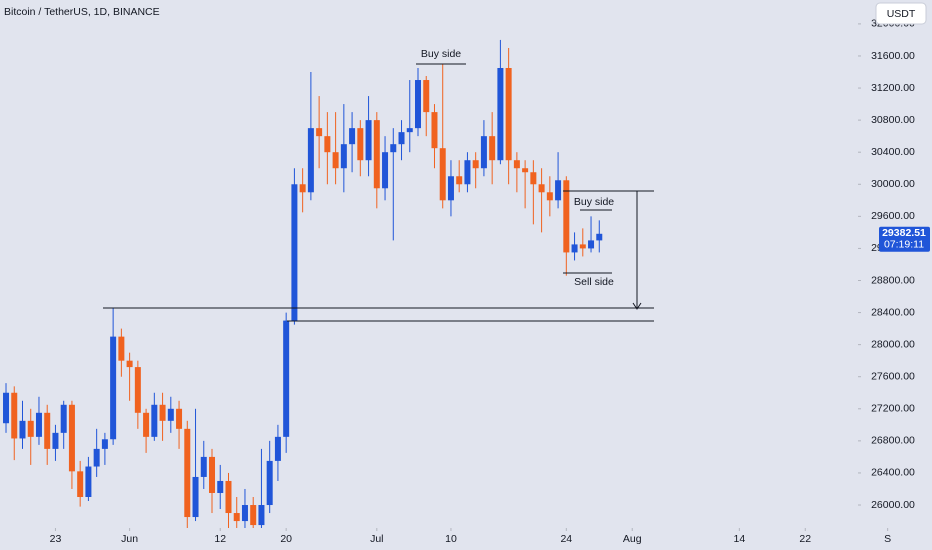 The width and height of the screenshot is (932, 550). I want to click on x-tick-label: 12, so click(220, 539).